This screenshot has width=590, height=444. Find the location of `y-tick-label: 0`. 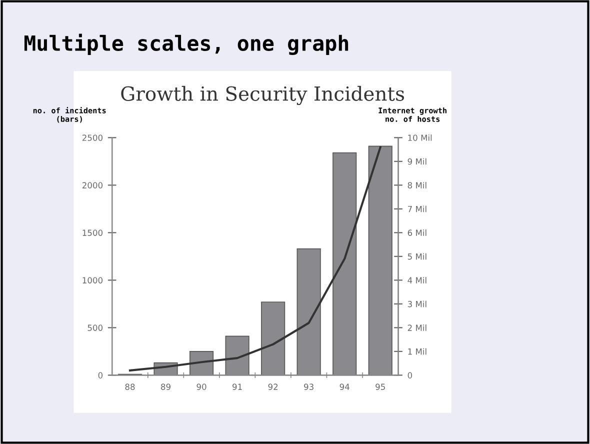

y-tick-label: 0 is located at coordinates (100, 375).